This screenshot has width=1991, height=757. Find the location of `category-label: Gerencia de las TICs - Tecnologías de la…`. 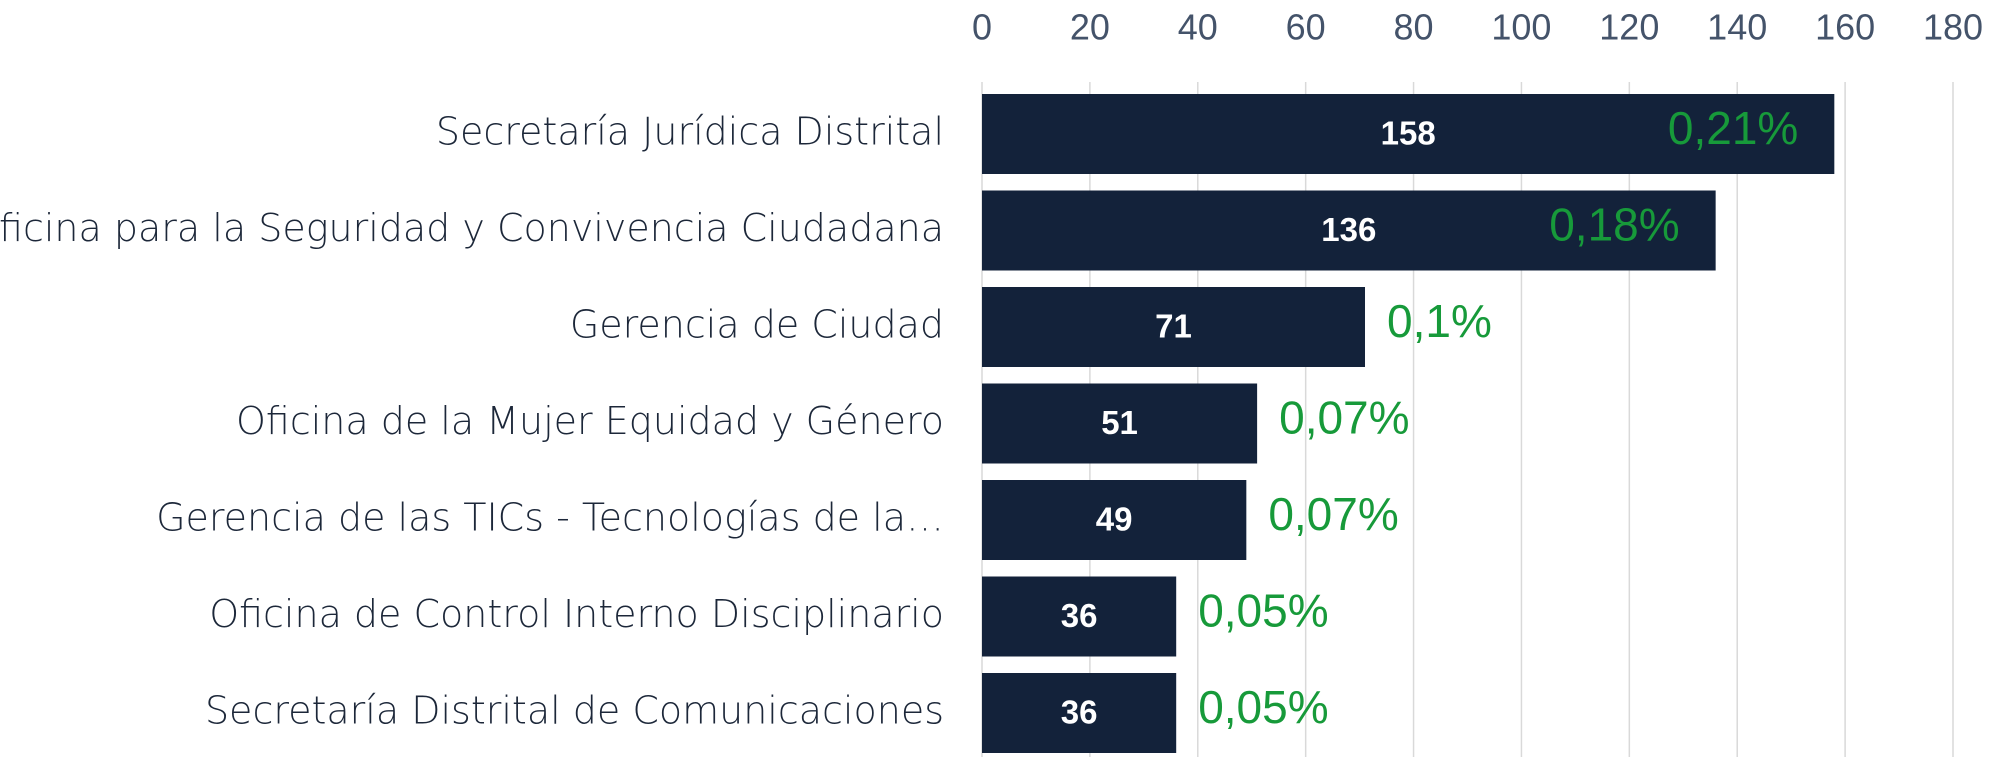

category-label: Gerencia de las TICs - Tecnologías de la… is located at coordinates (550, 518).